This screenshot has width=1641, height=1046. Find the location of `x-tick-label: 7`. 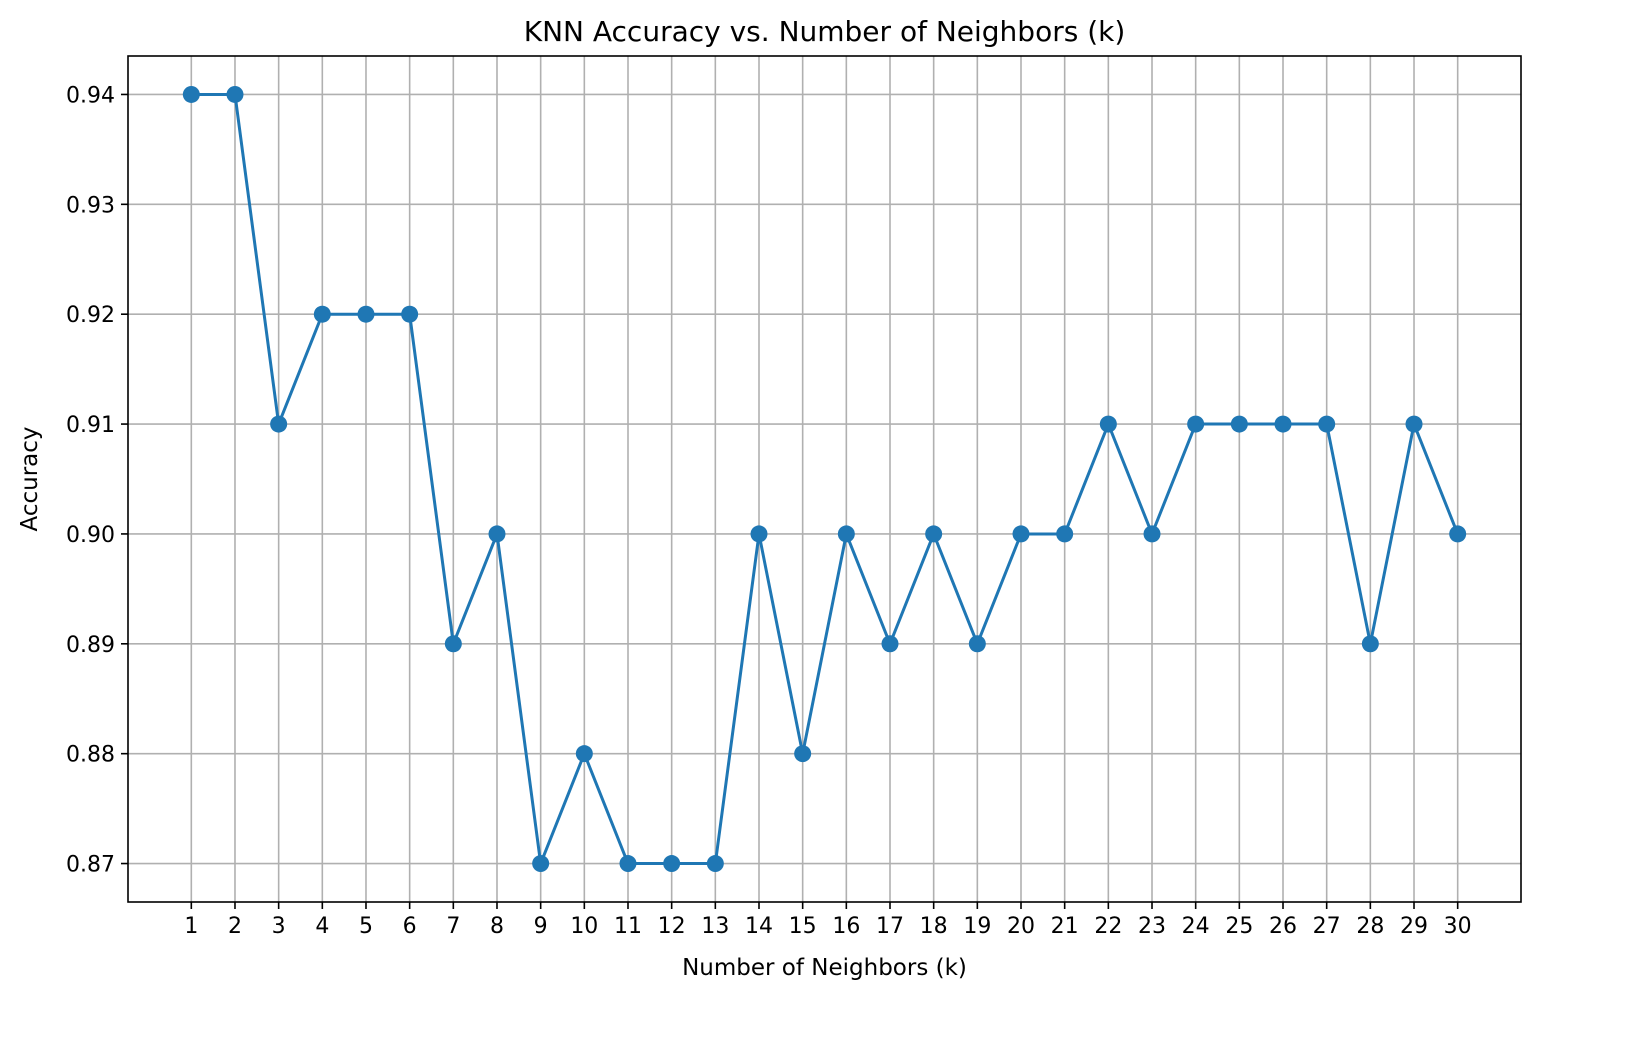

x-tick-label: 7 is located at coordinates (453, 926).